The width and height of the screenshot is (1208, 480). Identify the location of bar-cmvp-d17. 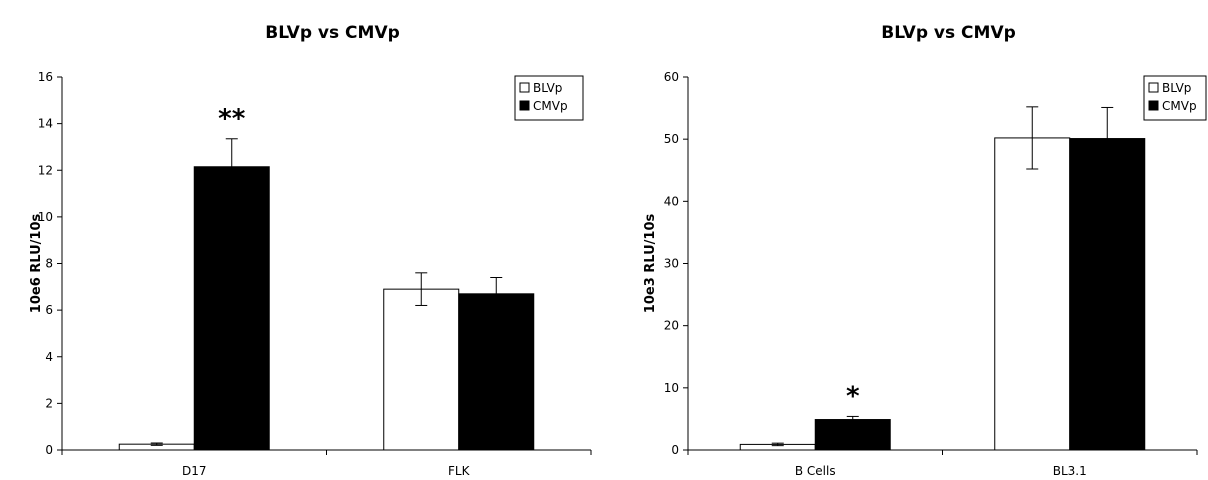
(231, 308).